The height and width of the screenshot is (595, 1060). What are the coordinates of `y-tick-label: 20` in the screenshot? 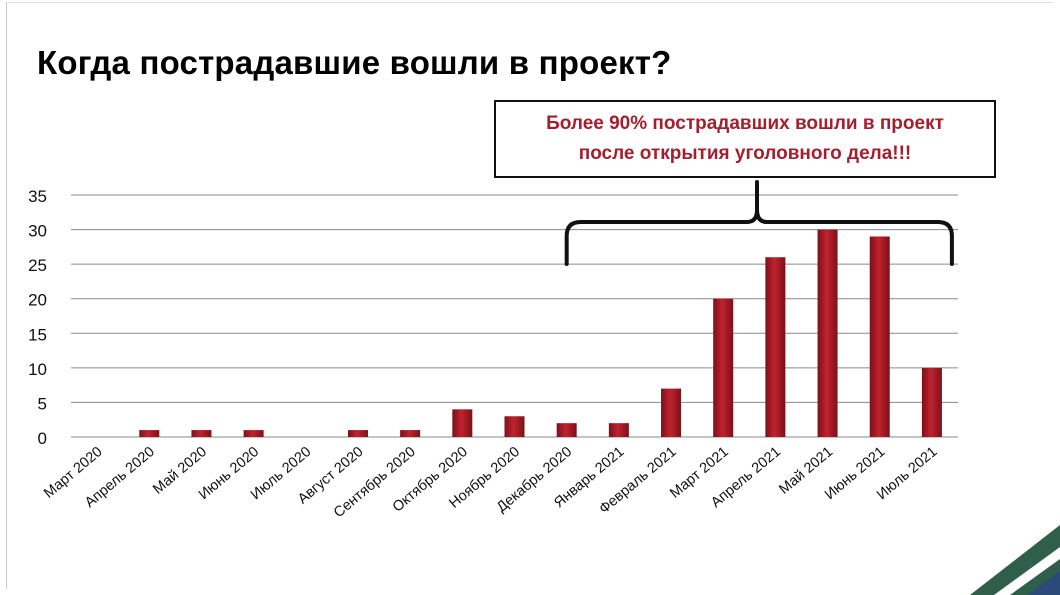 It's located at (37, 300).